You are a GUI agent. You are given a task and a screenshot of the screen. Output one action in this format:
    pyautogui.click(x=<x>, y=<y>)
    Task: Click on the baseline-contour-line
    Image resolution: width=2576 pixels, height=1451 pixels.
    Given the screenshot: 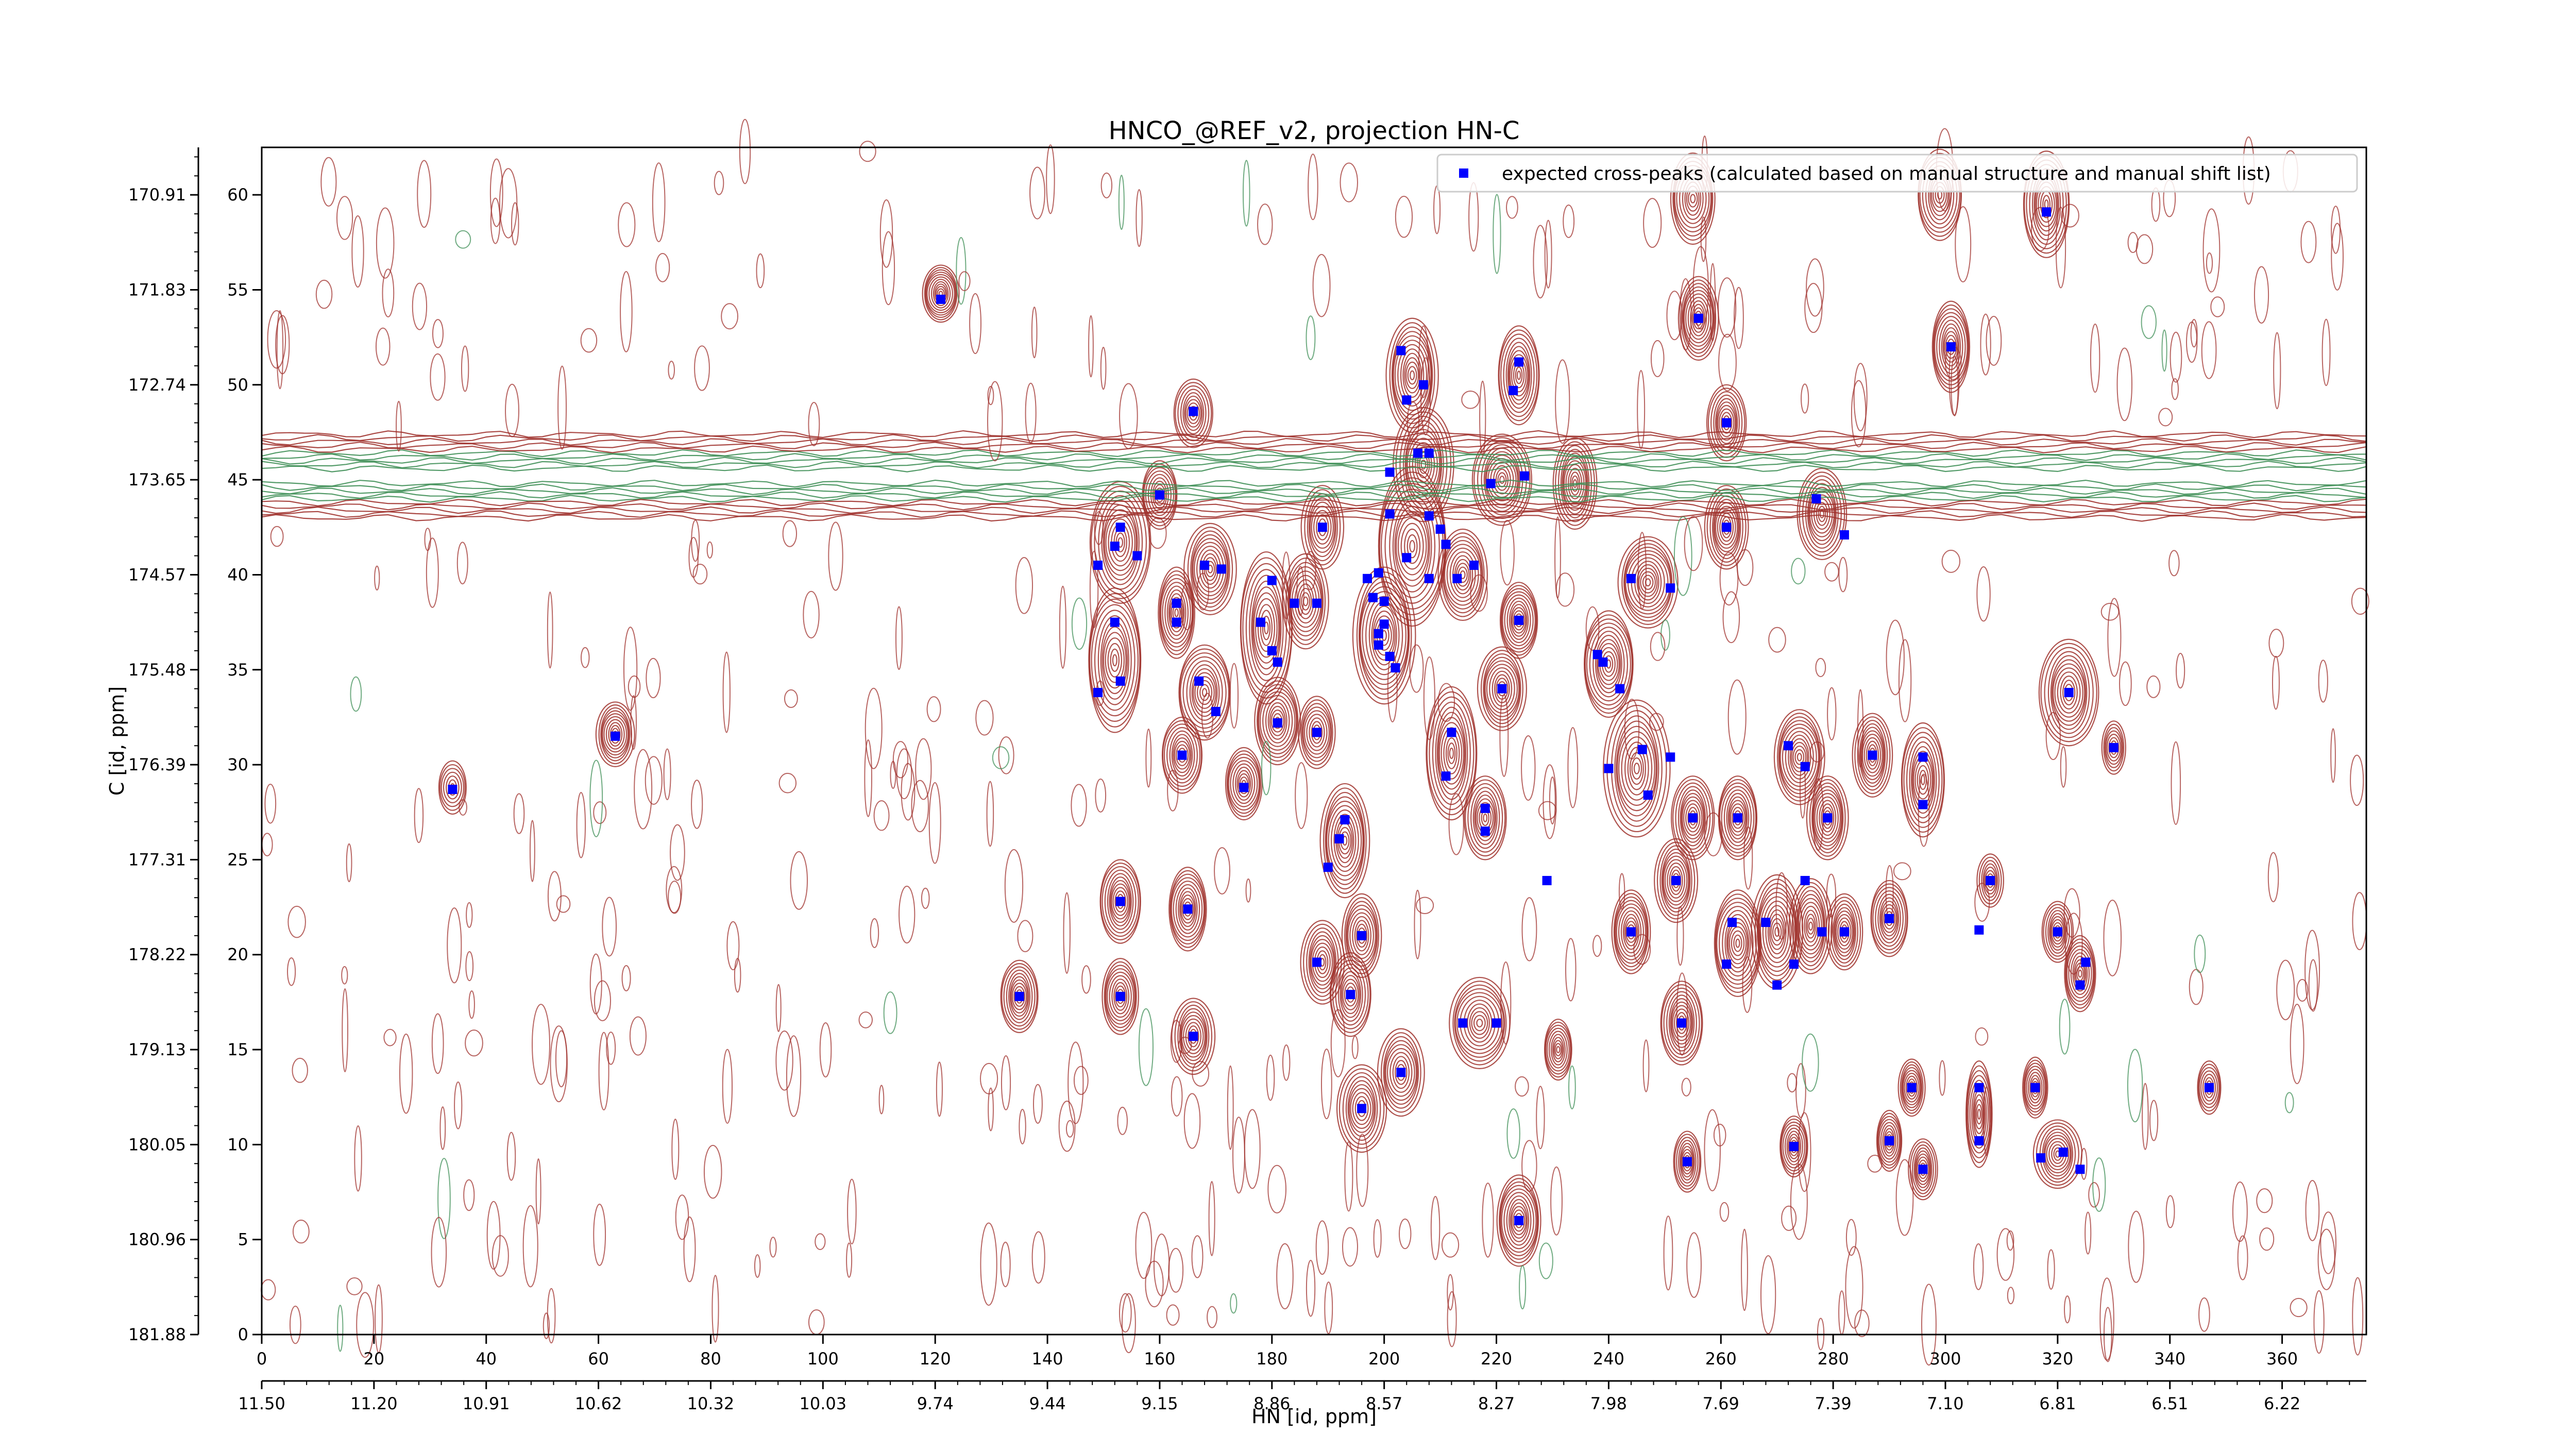 What is the action you would take?
    pyautogui.click(x=1314, y=495)
    